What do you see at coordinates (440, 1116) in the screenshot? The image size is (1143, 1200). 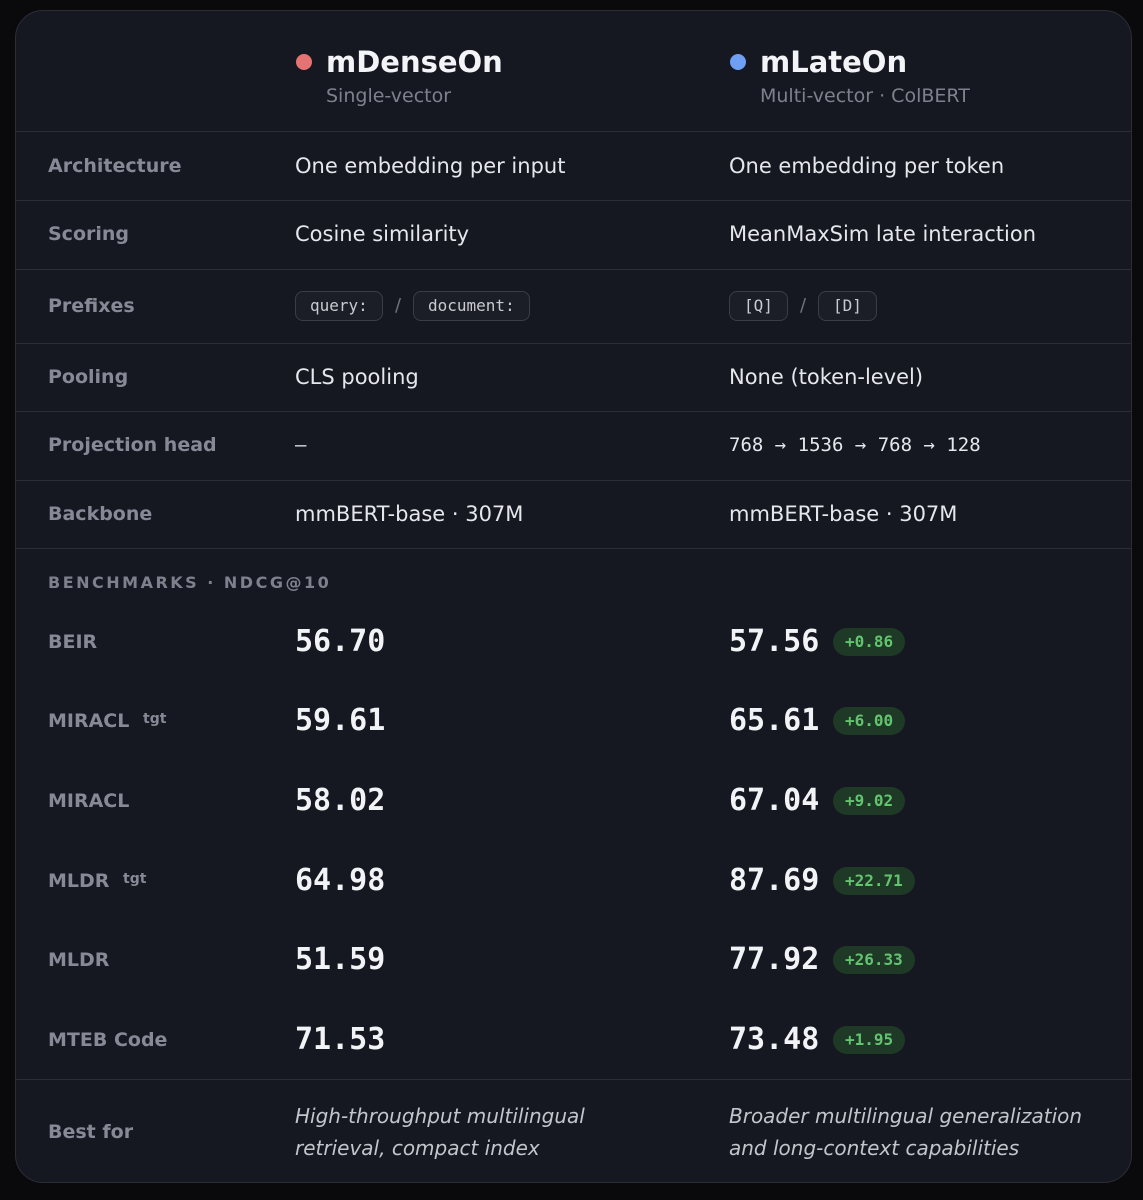 I see `best-for-text: High-throughput multilingual` at bounding box center [440, 1116].